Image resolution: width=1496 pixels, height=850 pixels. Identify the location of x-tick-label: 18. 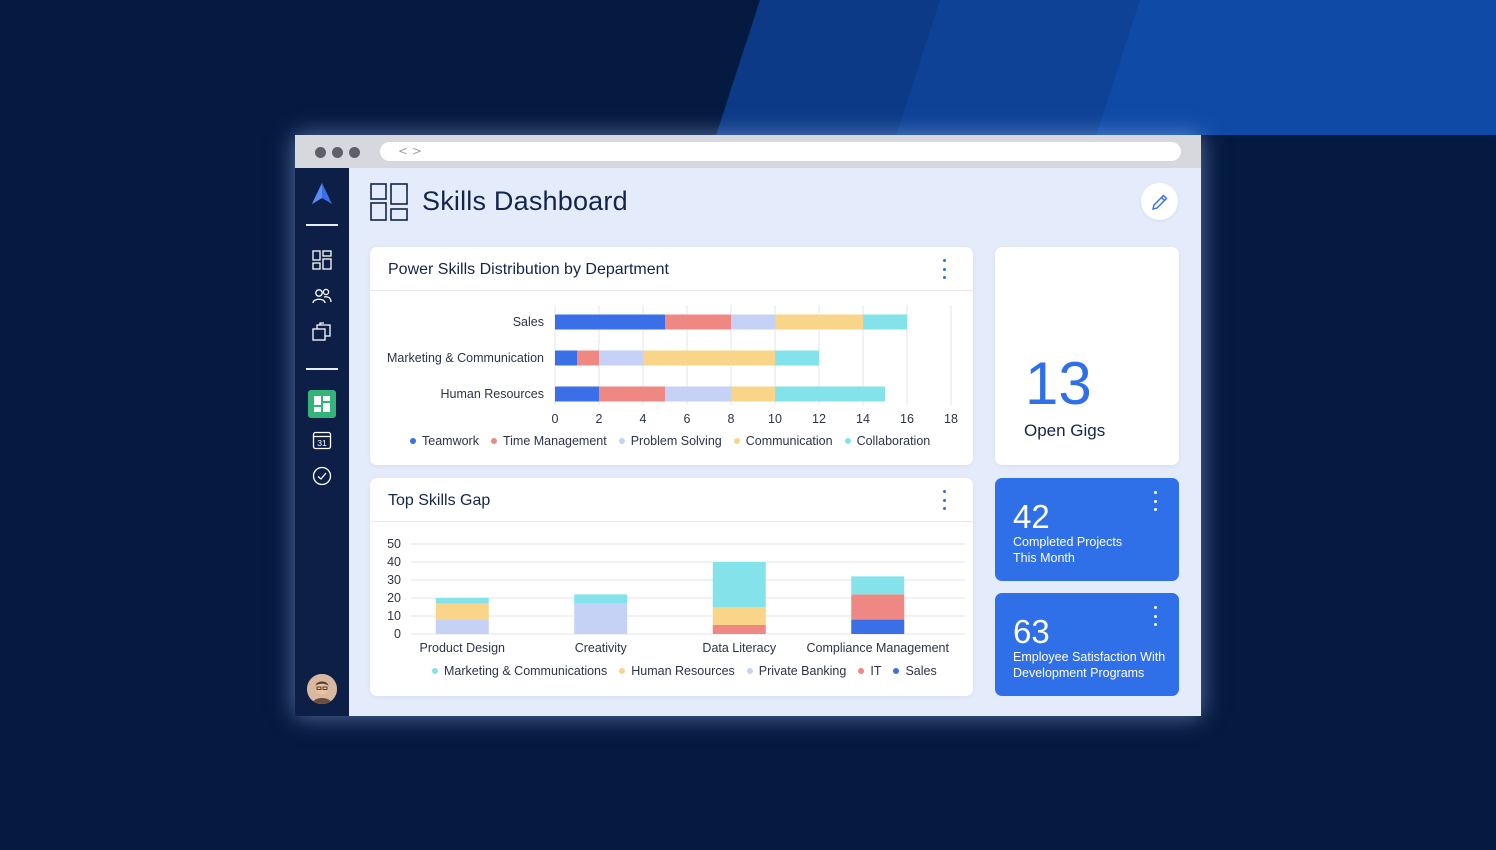
(951, 419).